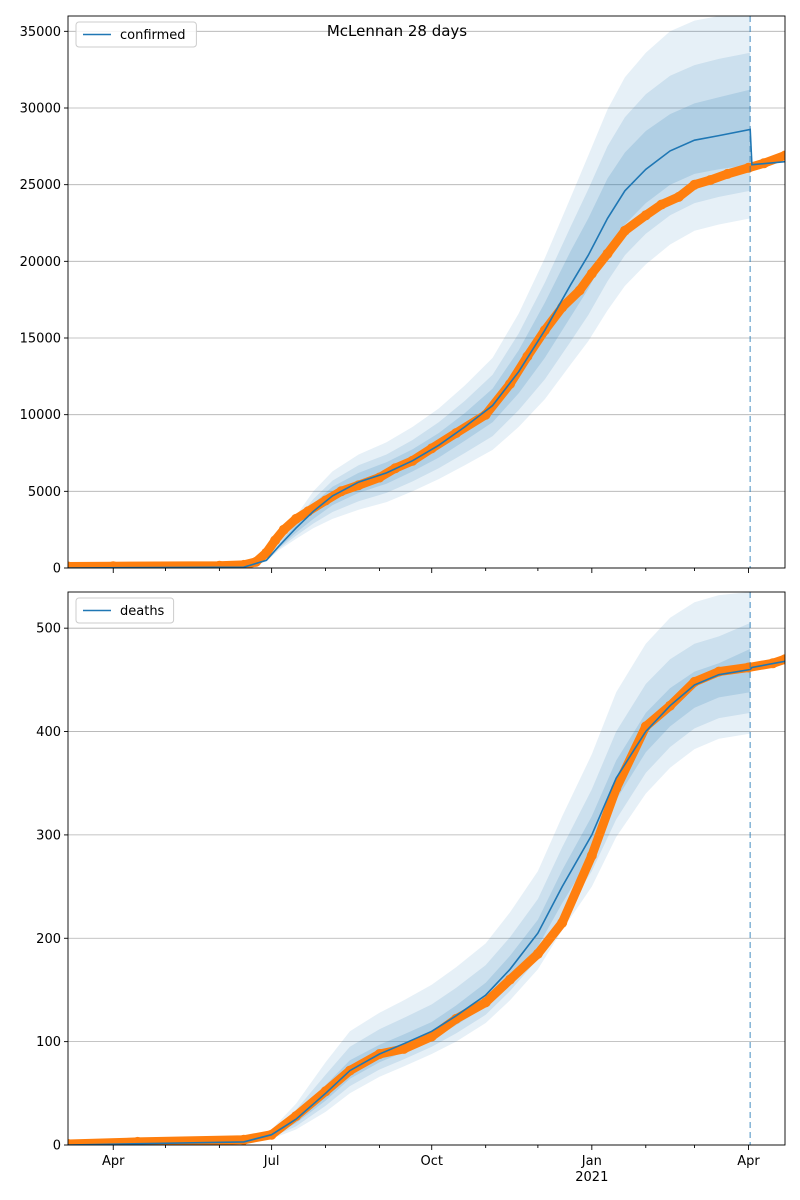 The width and height of the screenshot is (800, 1200). I want to click on confirmed-ytick-label: 10000, so click(40, 415).